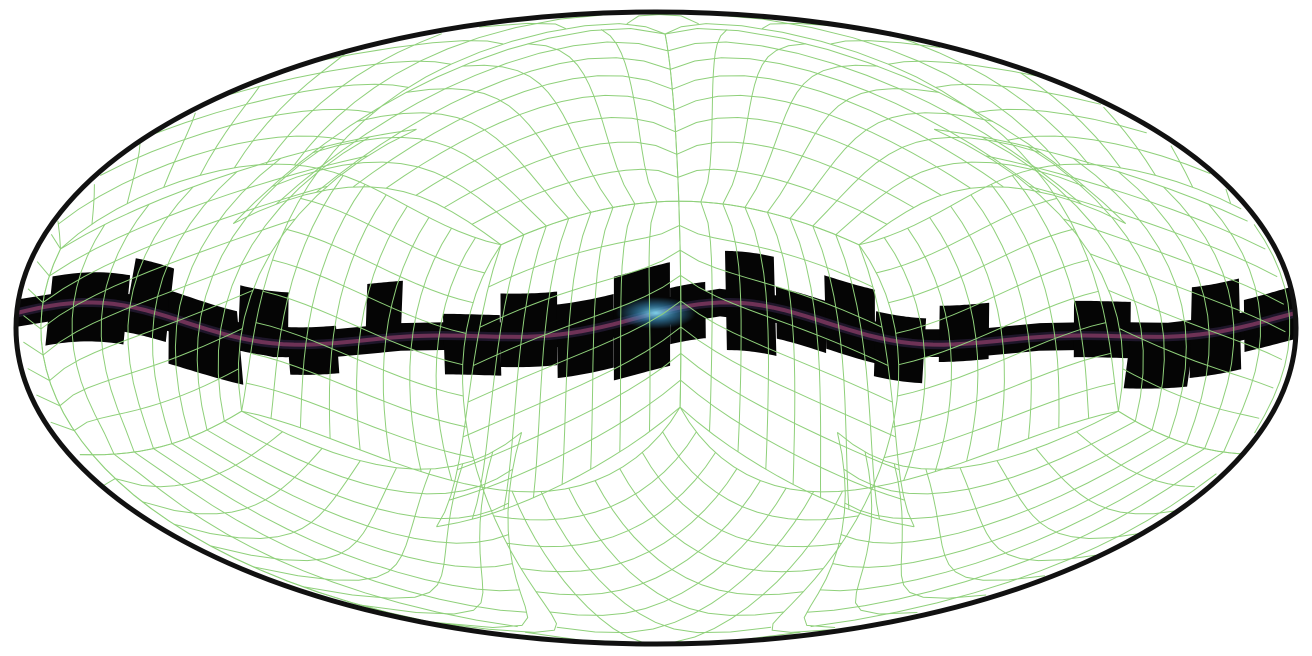 Image resolution: width=1312 pixels, height=656 pixels. Describe the element at coordinates (656, 312) in the screenshot. I see `galactic-center-glow` at that location.